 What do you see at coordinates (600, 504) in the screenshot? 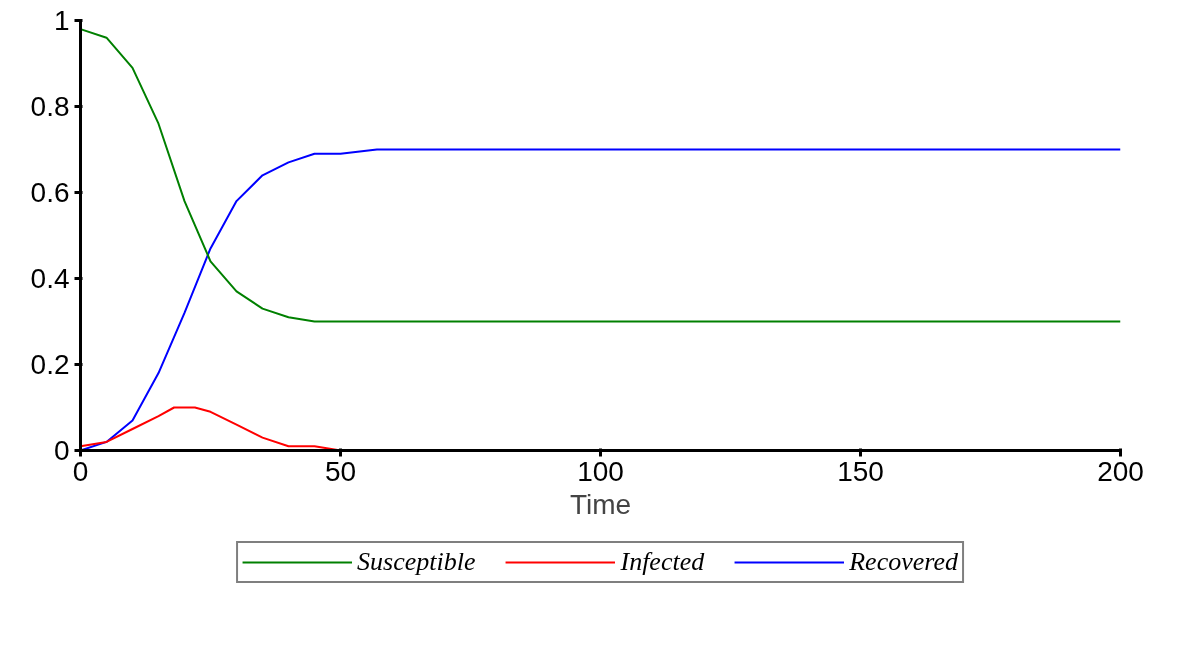
I see `x-axis-title: Time` at bounding box center [600, 504].